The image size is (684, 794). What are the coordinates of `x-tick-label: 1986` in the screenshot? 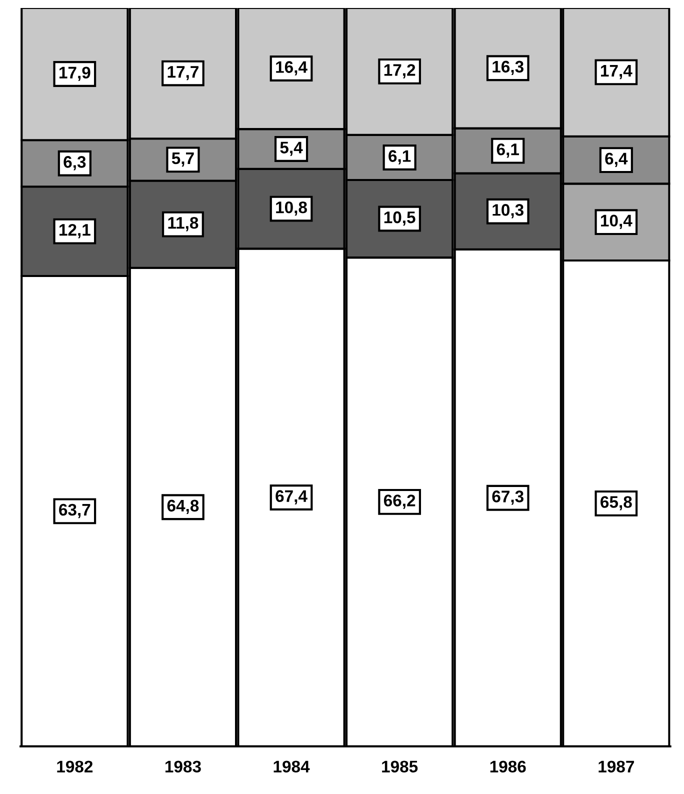 It's located at (508, 766).